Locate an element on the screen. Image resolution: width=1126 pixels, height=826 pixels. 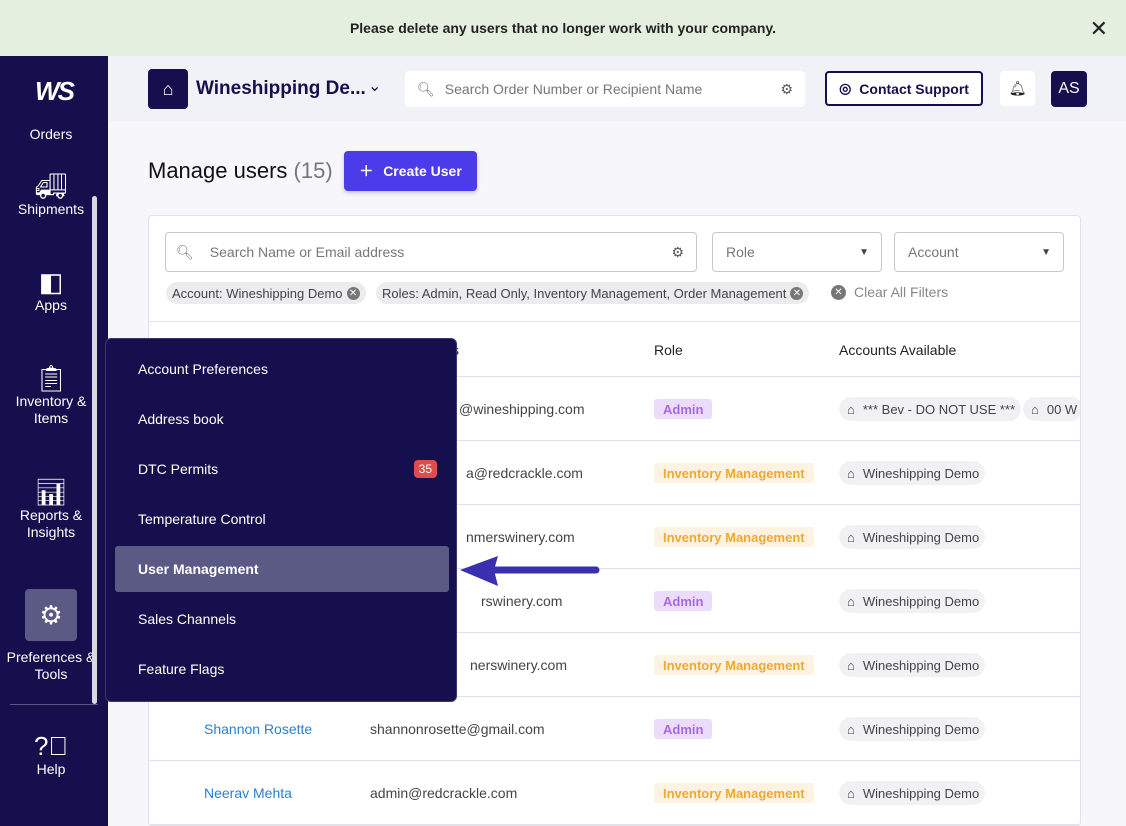
bell-icon: 🔔︎ is located at coordinates (1017, 88).